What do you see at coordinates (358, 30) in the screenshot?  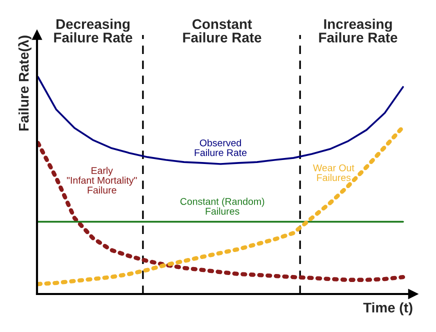 I see `text: Increasing Failure Rate` at bounding box center [358, 30].